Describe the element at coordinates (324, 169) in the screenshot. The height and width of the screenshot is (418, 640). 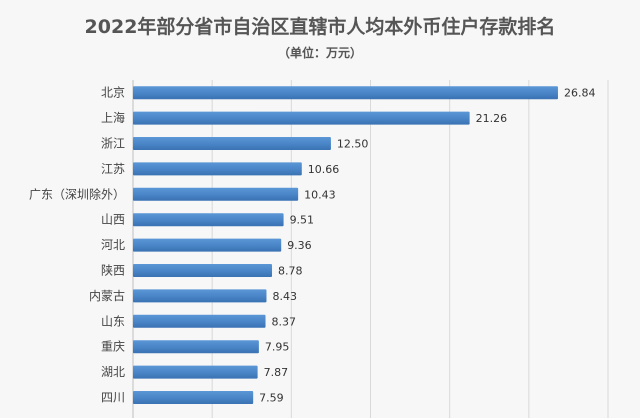
I see `data-label: 10.66` at that location.